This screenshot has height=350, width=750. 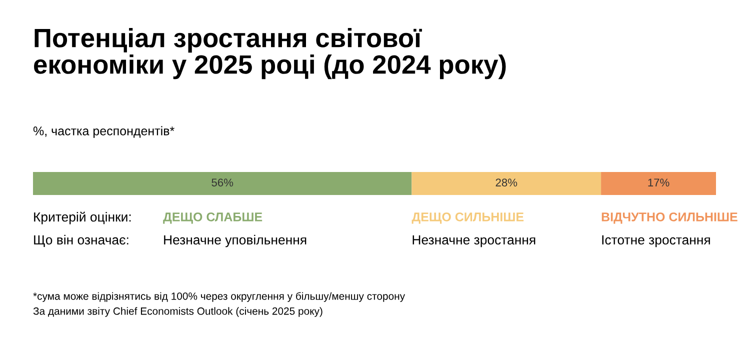 What do you see at coordinates (223, 182) in the screenshot?
I see `data-label: 56%` at bounding box center [223, 182].